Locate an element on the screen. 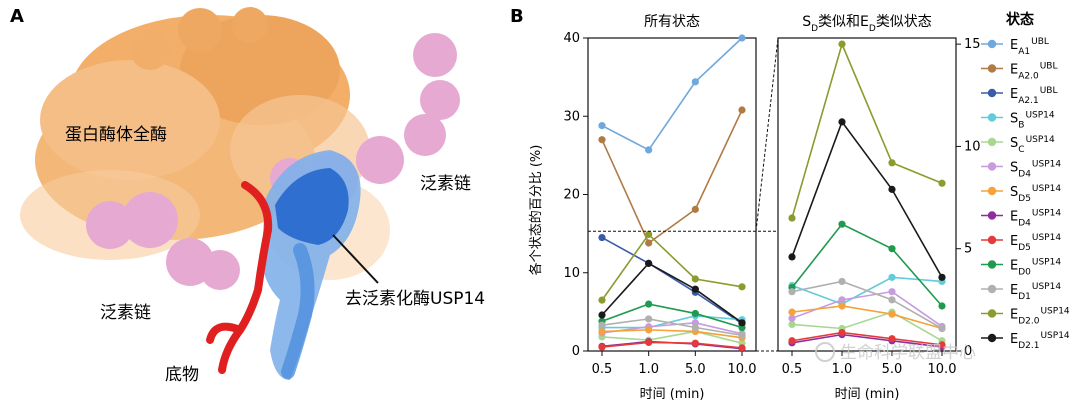 Image resolution: width=1080 pixels, height=408 pixels. chart2-title-mid: 类似和 is located at coordinates (839, 22).